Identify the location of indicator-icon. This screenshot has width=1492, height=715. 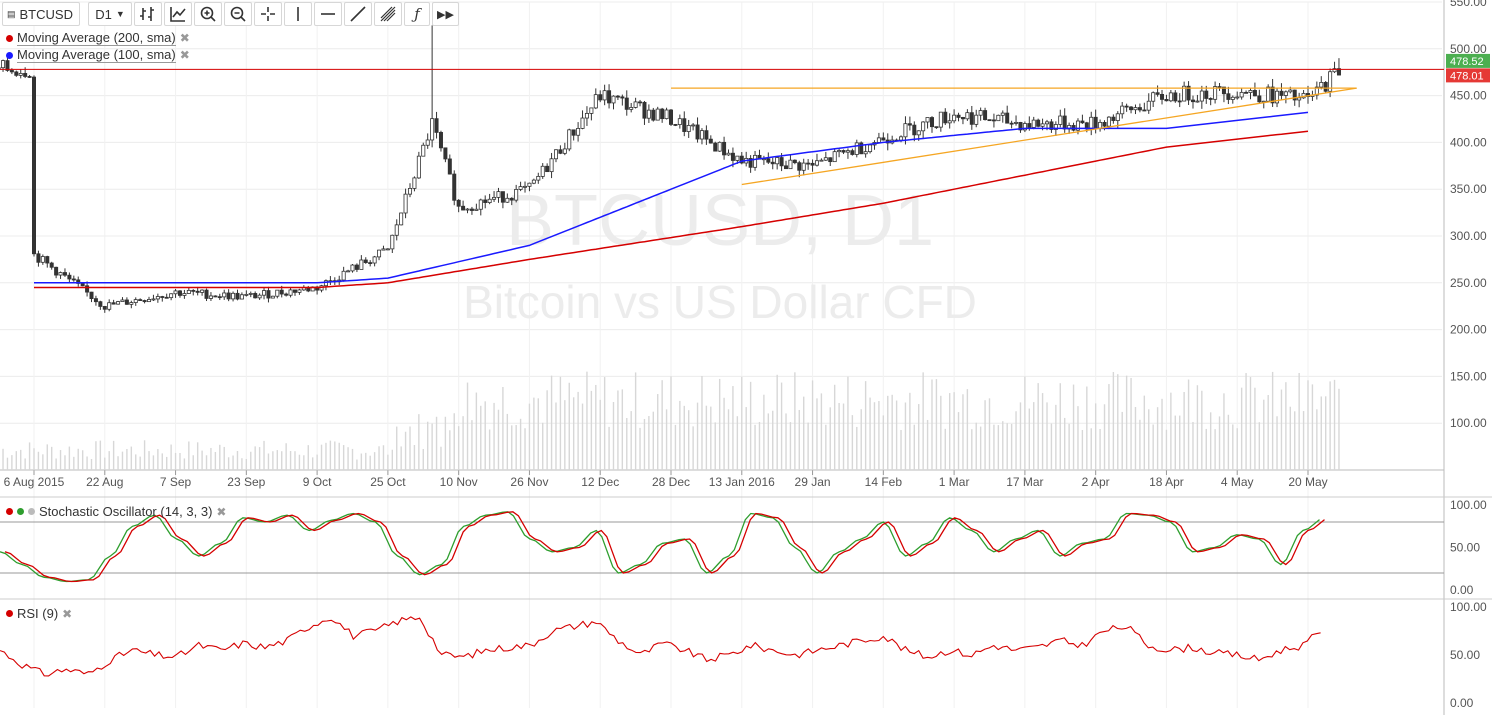
(178, 14).